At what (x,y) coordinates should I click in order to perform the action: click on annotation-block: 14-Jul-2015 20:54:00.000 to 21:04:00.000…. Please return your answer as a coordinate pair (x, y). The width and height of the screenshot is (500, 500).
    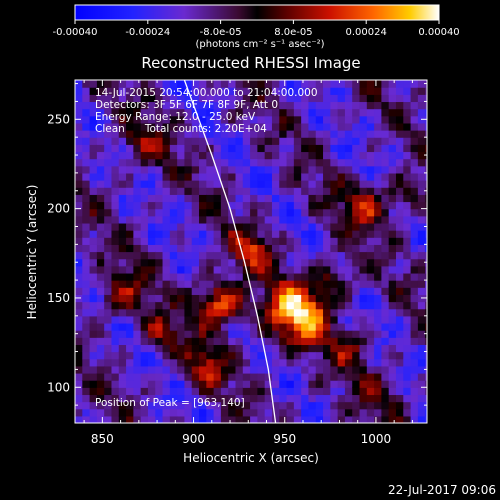
    Looking at the image, I should click on (206, 111).